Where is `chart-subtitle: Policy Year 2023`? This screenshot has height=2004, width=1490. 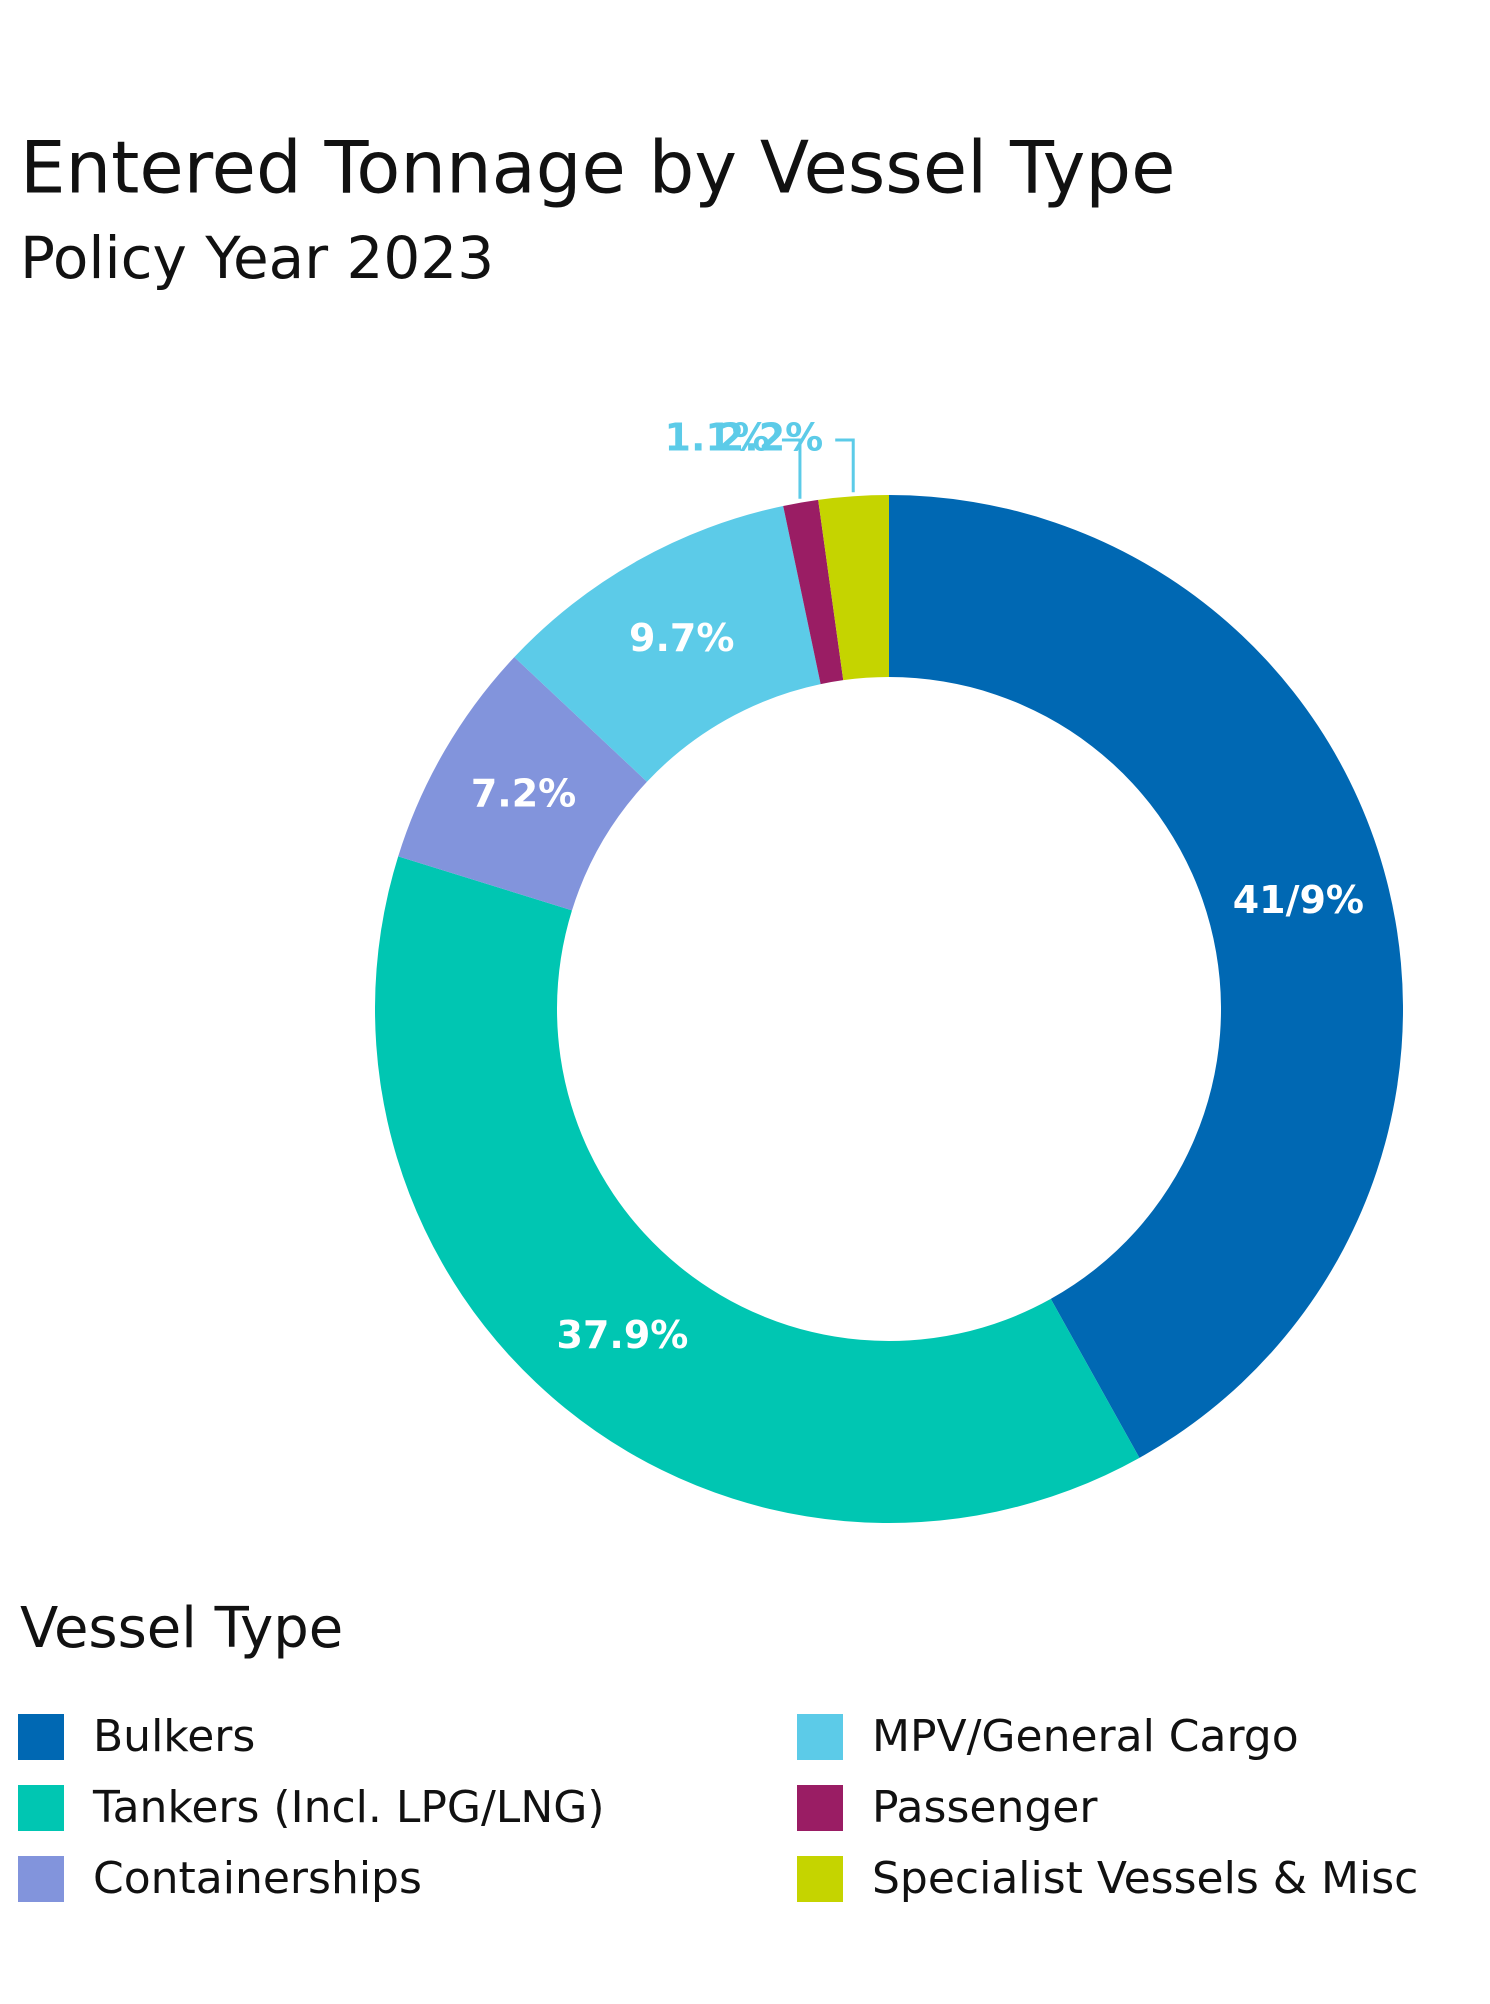 chart-subtitle: Policy Year 2023 is located at coordinates (257, 258).